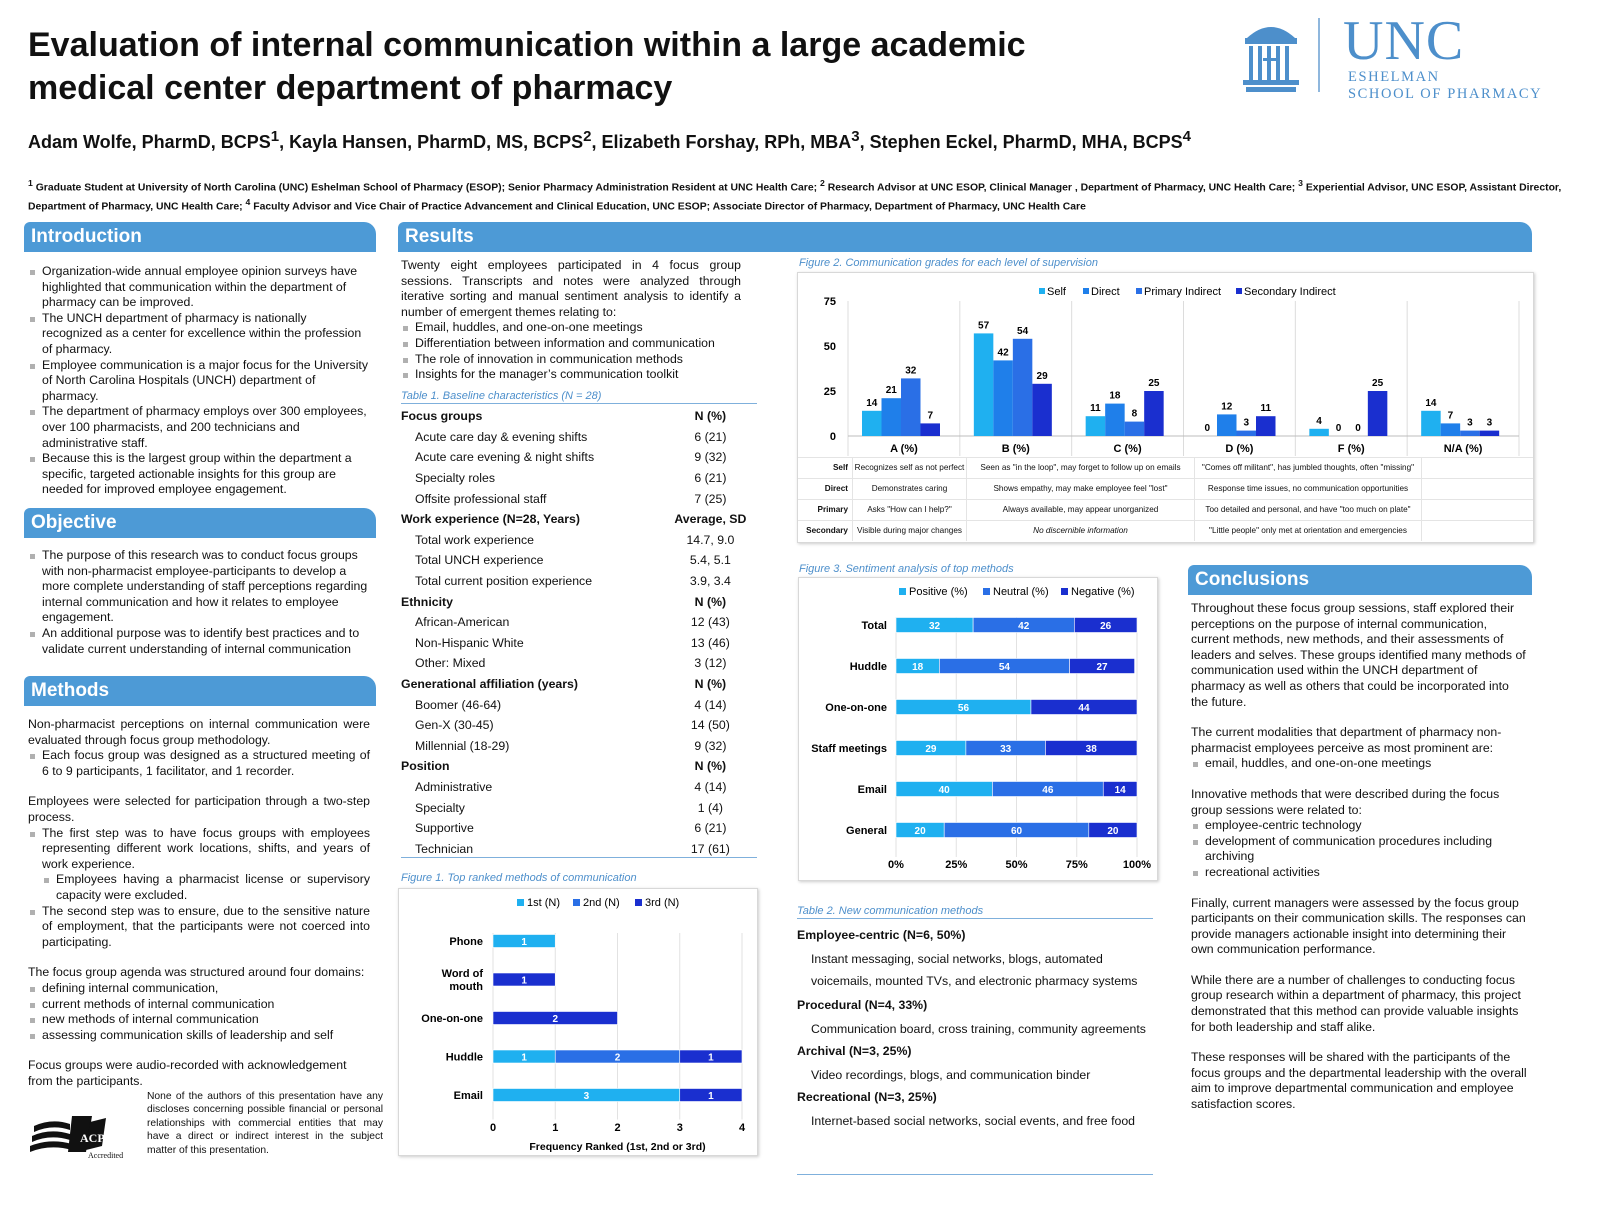 Image resolution: width=1600 pixels, height=1208 pixels. What do you see at coordinates (910, 468) in the screenshot?
I see `fig2-table-cell: Recognizes self as not perfect` at bounding box center [910, 468].